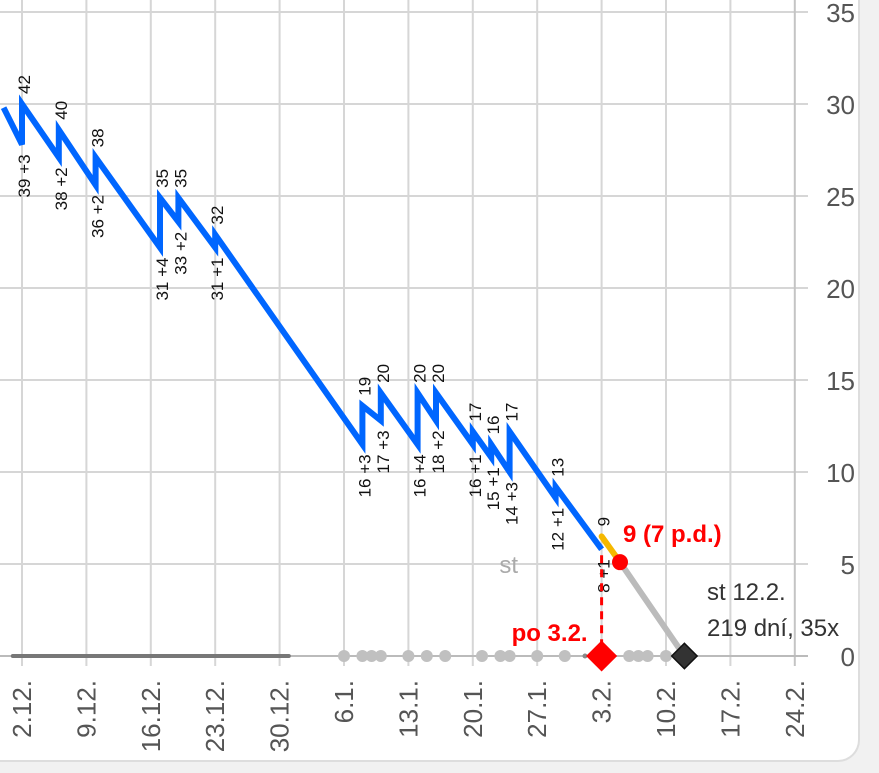  What do you see at coordinates (162, 279) in the screenshot?
I see `refill-below-label: 31 +4` at bounding box center [162, 279].